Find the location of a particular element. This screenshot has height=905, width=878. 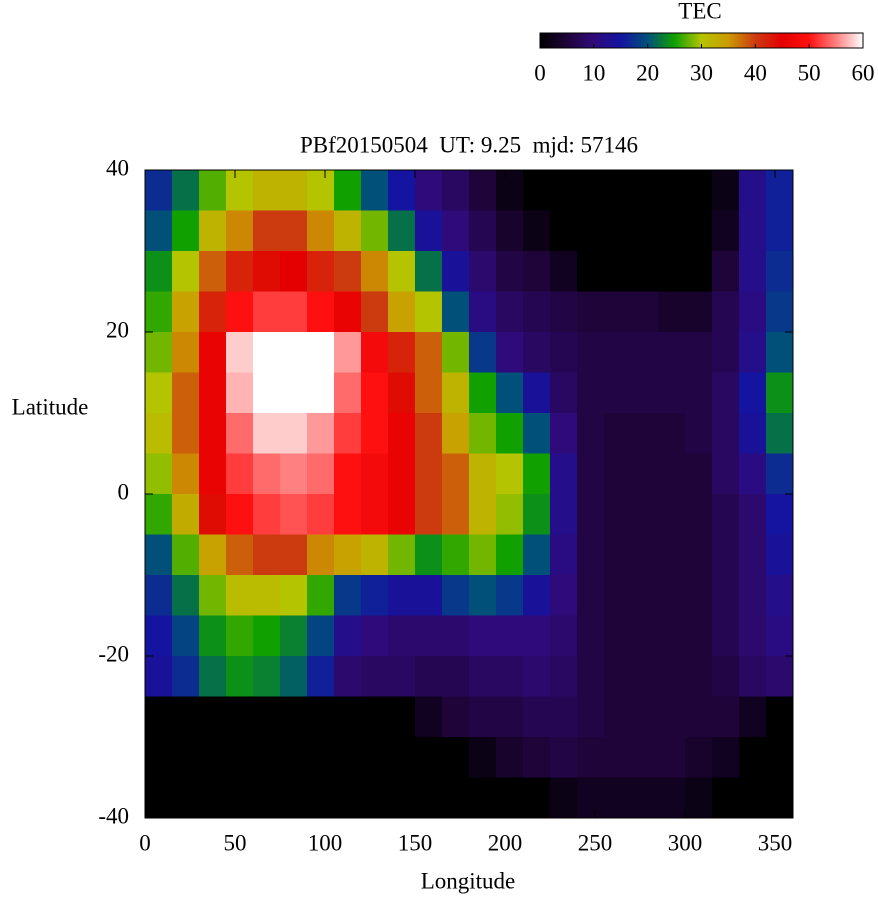

x-tick-label: 150 is located at coordinates (415, 842).